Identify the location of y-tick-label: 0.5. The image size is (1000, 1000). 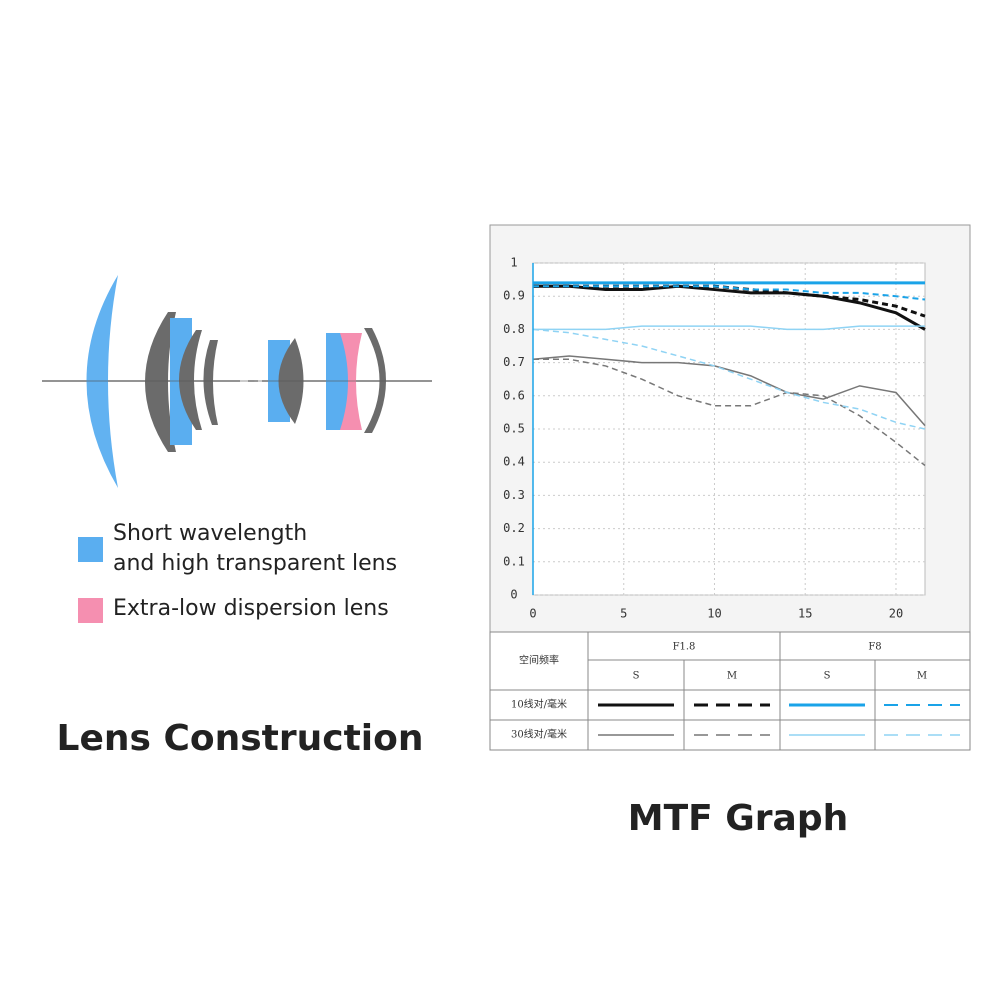
(514, 429).